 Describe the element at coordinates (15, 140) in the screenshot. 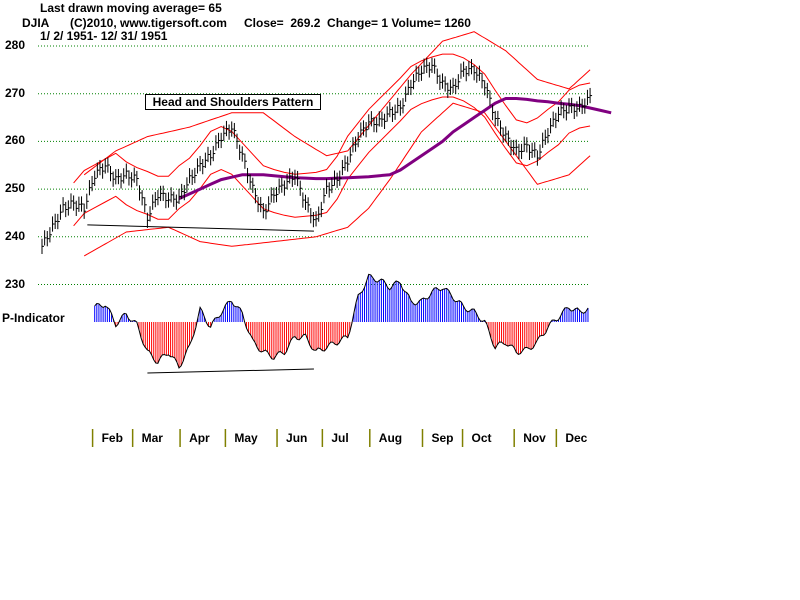

I see `y-tick-label: 260` at that location.